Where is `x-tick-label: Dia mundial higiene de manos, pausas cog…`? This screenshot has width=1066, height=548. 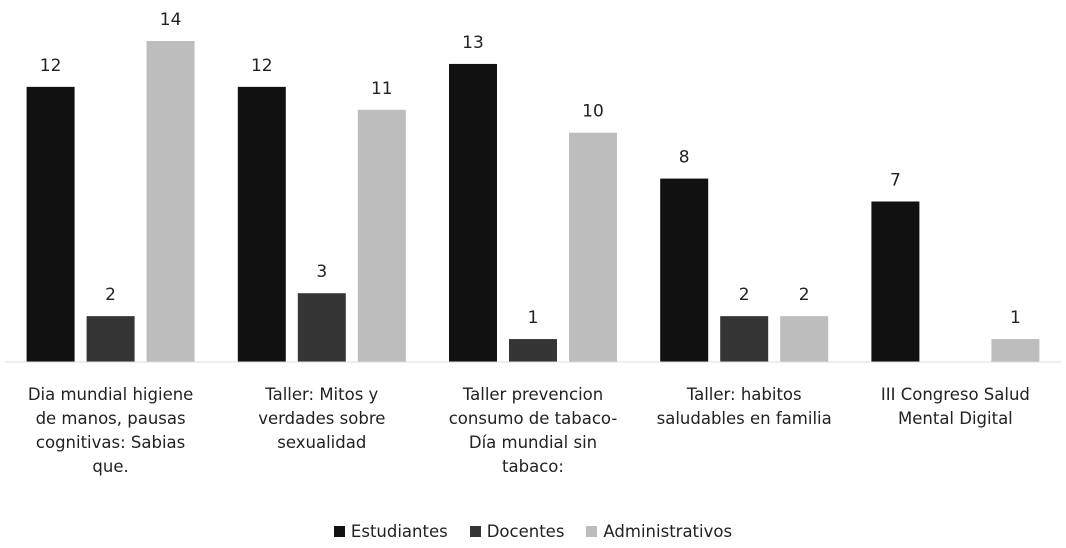 x-tick-label: Dia mundial higiene de manos, pausas cog… is located at coordinates (110, 430).